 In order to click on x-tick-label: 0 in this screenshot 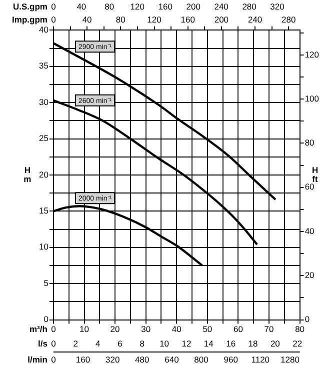, I will do `click(53, 329)`.